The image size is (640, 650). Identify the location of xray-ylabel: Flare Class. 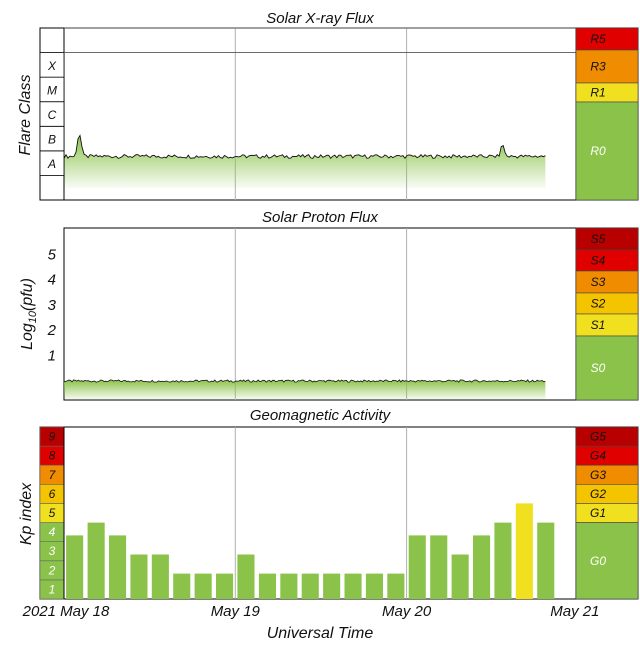
(25, 115).